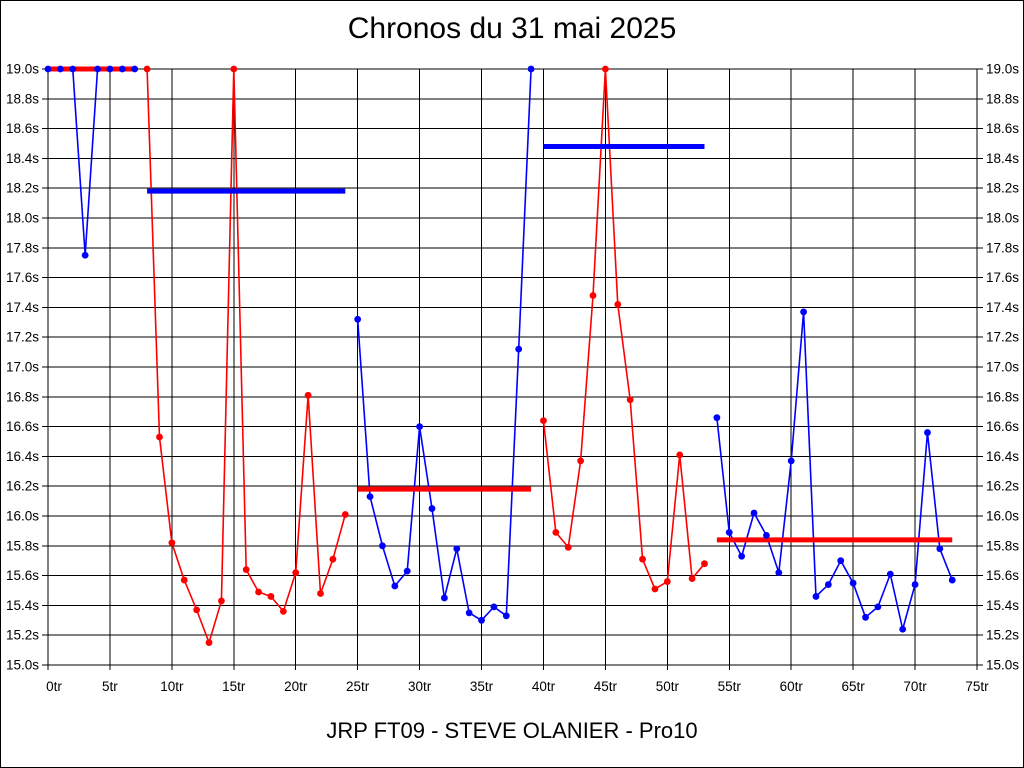  I want to click on x-tick-label: 55tr, so click(730, 686).